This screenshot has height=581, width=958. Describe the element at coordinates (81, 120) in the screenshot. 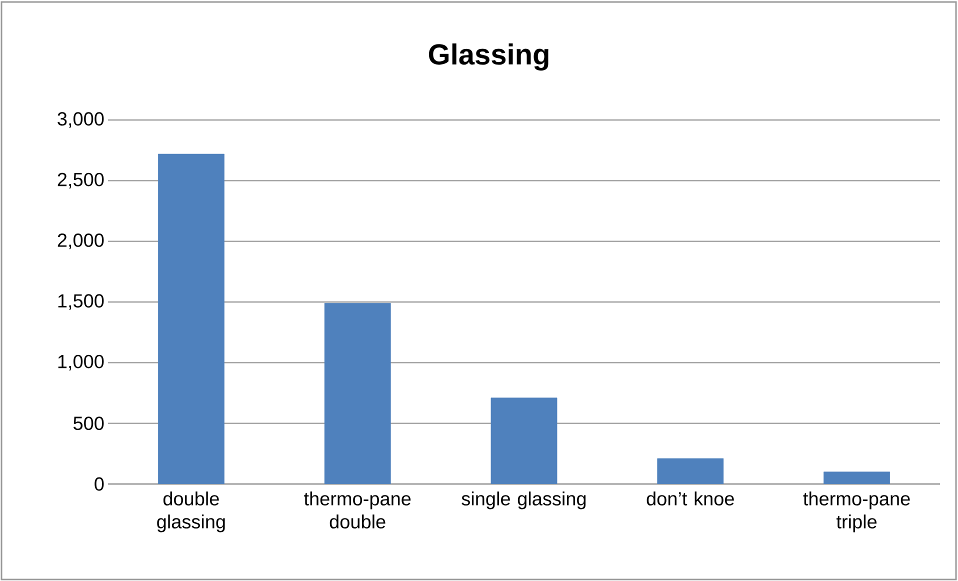

I see `y-tick-label: 3,000` at that location.